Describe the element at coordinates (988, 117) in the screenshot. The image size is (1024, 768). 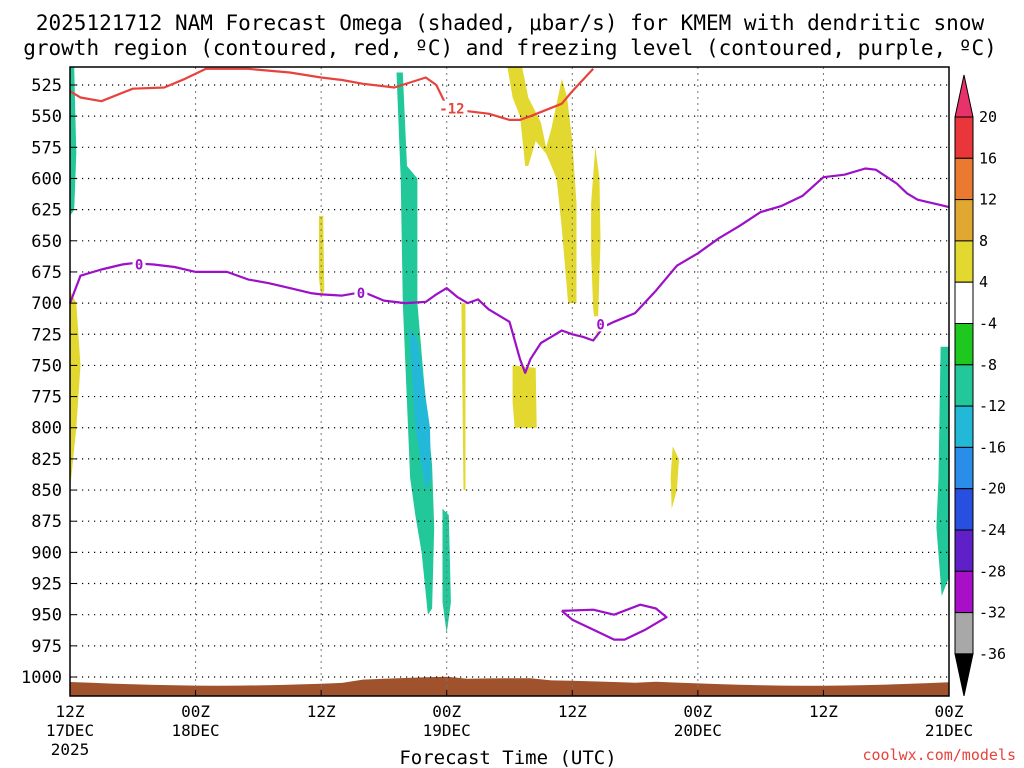
I see `colorbar-tick-label: 20` at that location.